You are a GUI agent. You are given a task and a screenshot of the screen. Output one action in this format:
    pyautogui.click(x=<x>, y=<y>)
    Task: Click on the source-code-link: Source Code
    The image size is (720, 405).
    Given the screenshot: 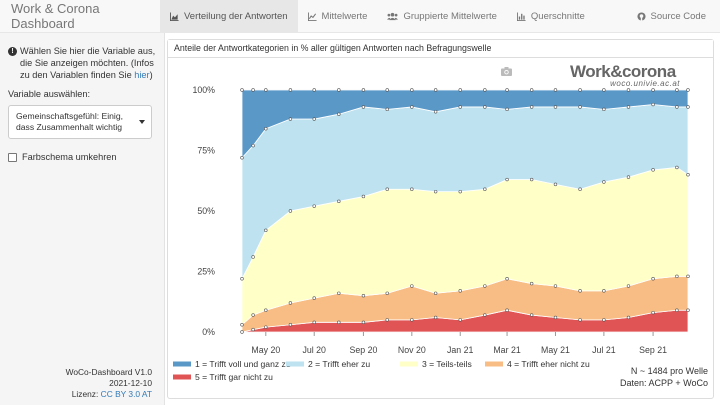 What is the action you would take?
    pyautogui.click(x=673, y=16)
    